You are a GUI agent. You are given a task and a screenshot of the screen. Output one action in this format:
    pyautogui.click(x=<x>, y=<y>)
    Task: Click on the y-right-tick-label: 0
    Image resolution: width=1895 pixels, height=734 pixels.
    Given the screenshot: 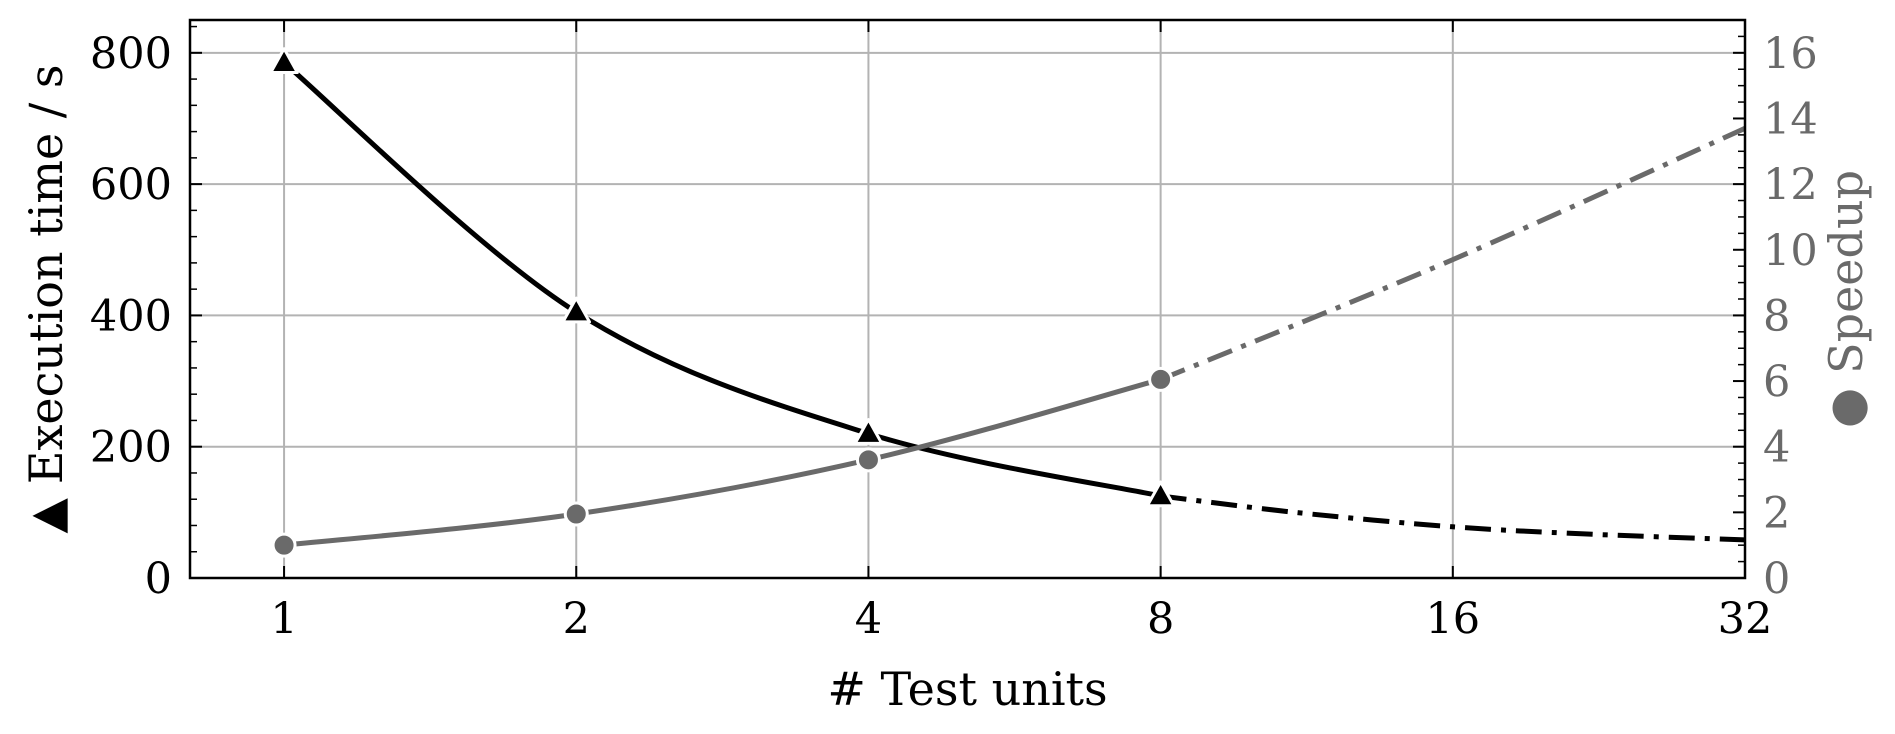 What is the action you would take?
    pyautogui.click(x=1776, y=579)
    